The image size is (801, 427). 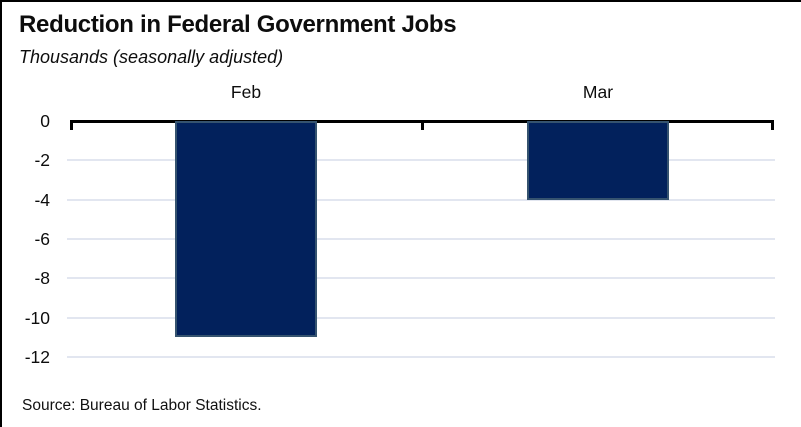 What do you see at coordinates (37, 317) in the screenshot?
I see `y-axis-tick-label: -10` at bounding box center [37, 317].